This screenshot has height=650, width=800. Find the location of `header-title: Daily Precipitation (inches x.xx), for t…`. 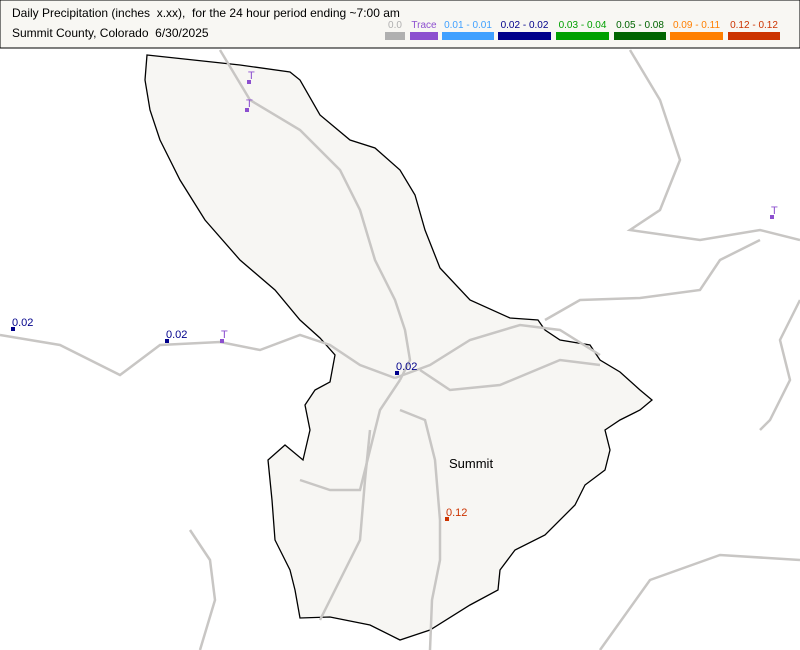

header-title: Daily Precipitation (inches x.xx), for t… is located at coordinates (206, 13).